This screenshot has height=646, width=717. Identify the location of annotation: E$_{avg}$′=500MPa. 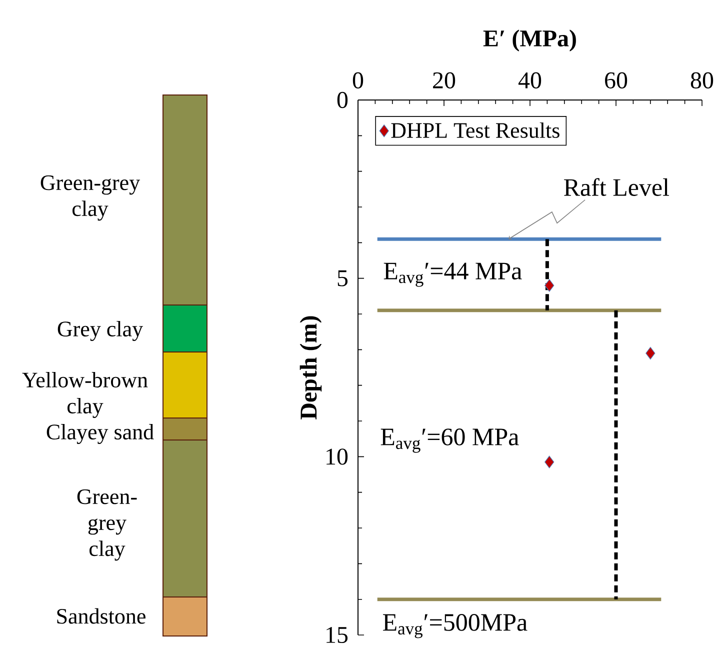
(455, 626).